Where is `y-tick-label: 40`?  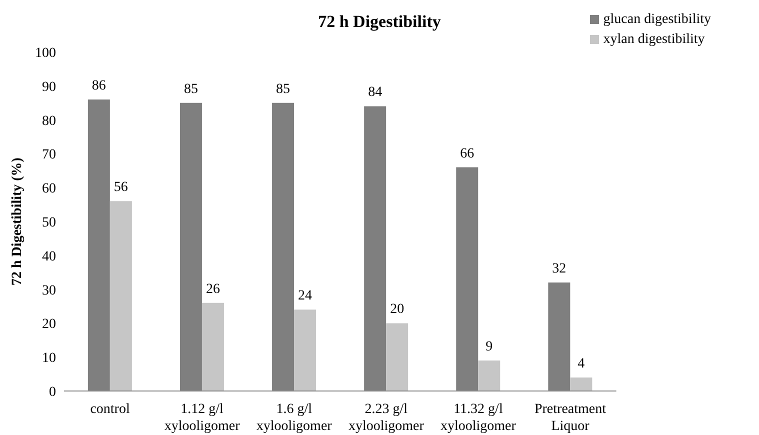 y-tick-label: 40 is located at coordinates (49, 256).